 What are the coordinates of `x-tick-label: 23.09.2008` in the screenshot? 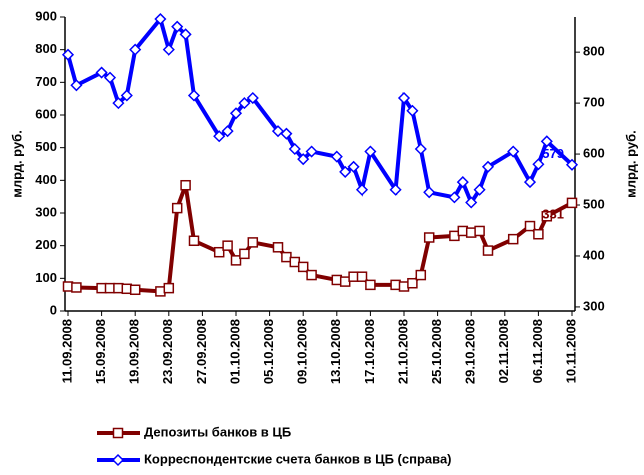 It's located at (167, 351).